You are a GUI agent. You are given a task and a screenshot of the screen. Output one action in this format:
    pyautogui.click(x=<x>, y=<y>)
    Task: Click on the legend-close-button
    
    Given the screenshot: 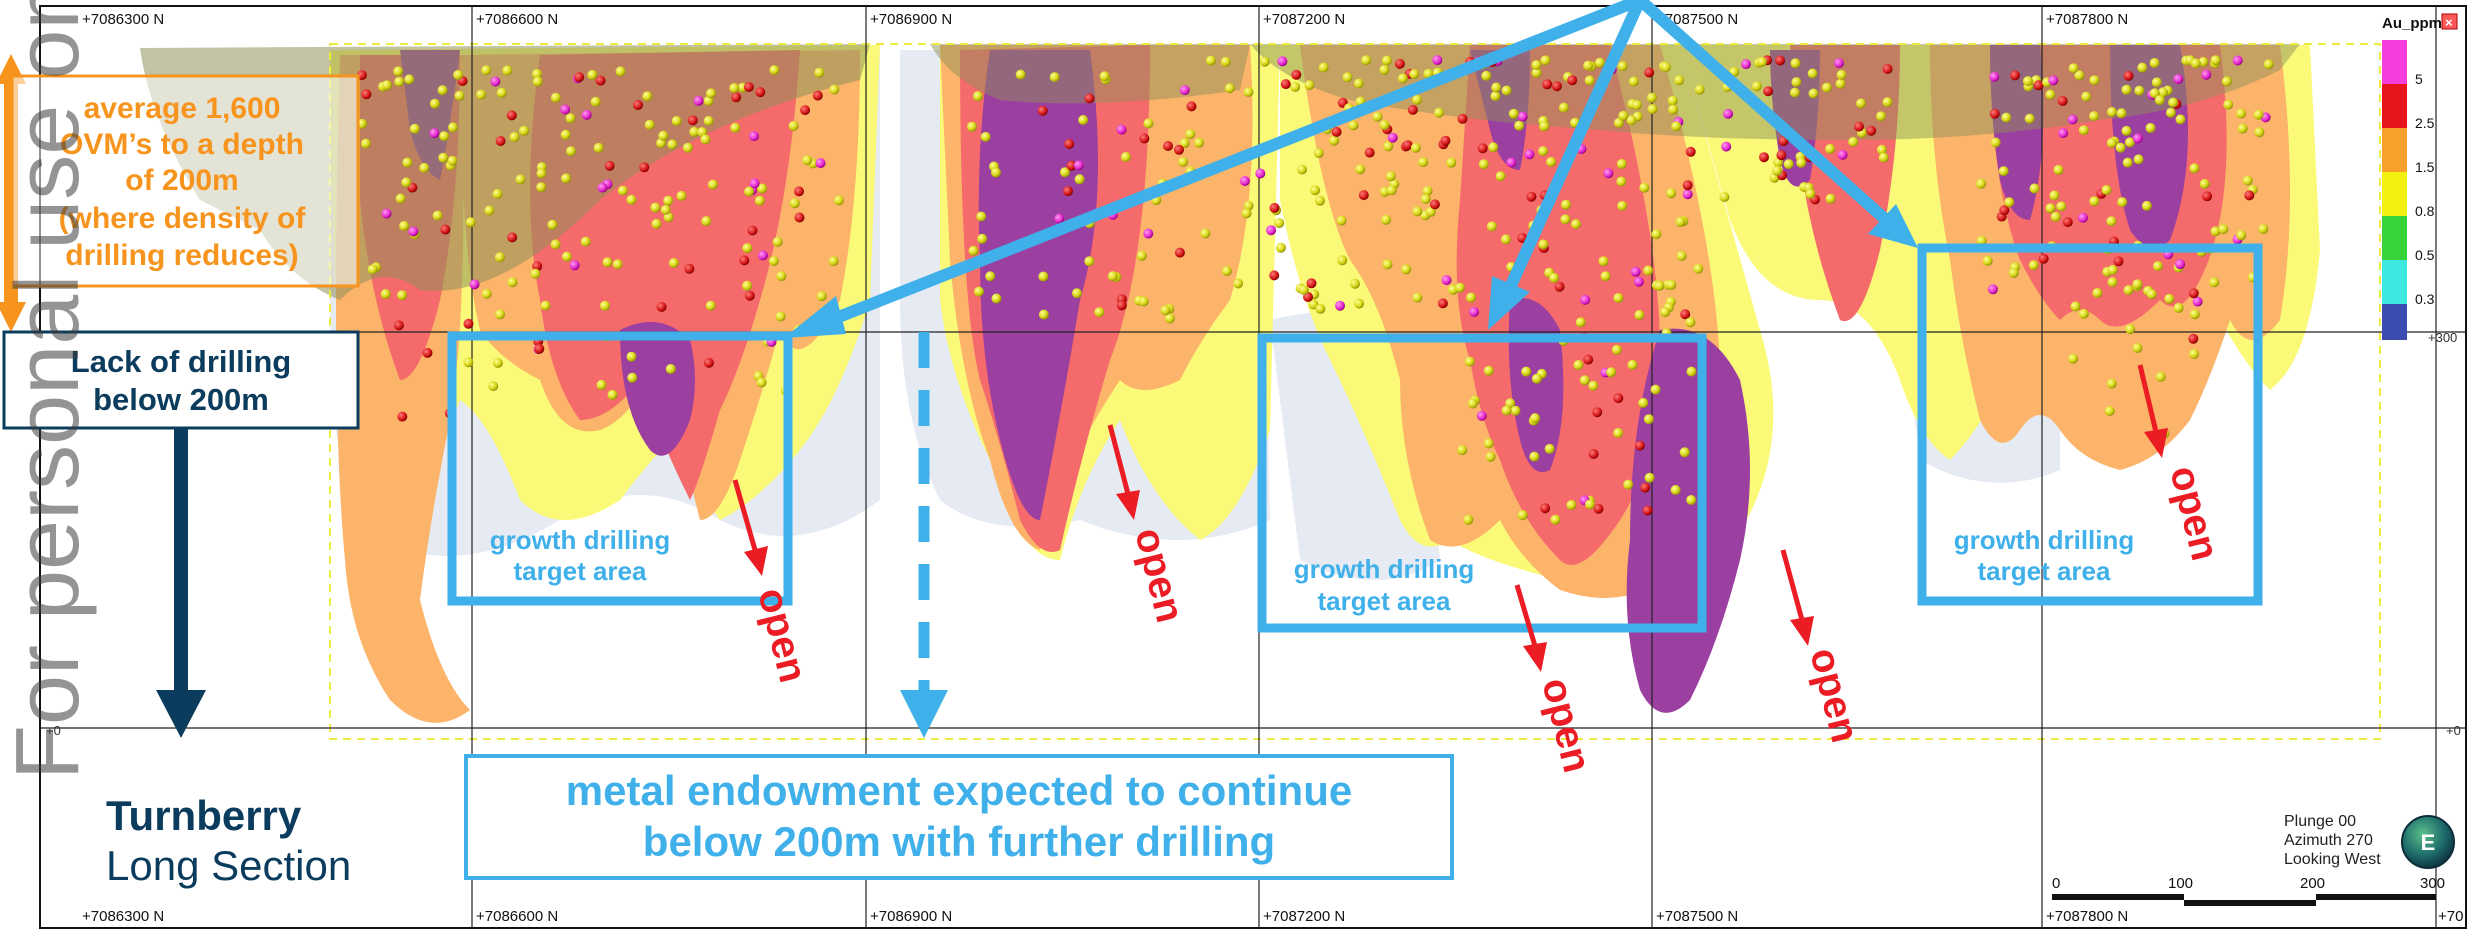 What is the action you would take?
    pyautogui.click(x=2449, y=21)
    